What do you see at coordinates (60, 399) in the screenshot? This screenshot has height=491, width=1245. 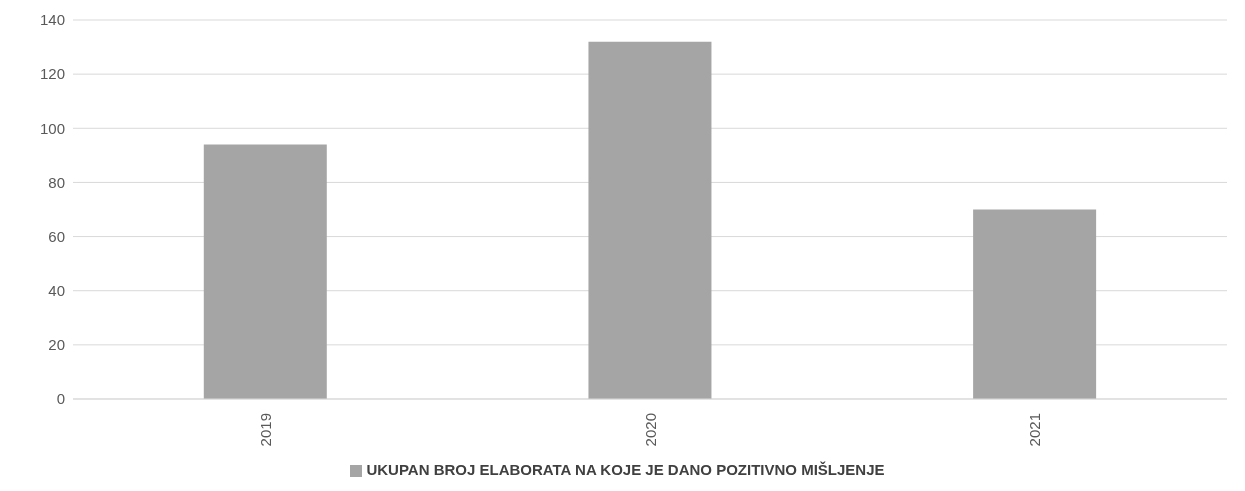 I see `y-tick-label: 0` at bounding box center [60, 399].